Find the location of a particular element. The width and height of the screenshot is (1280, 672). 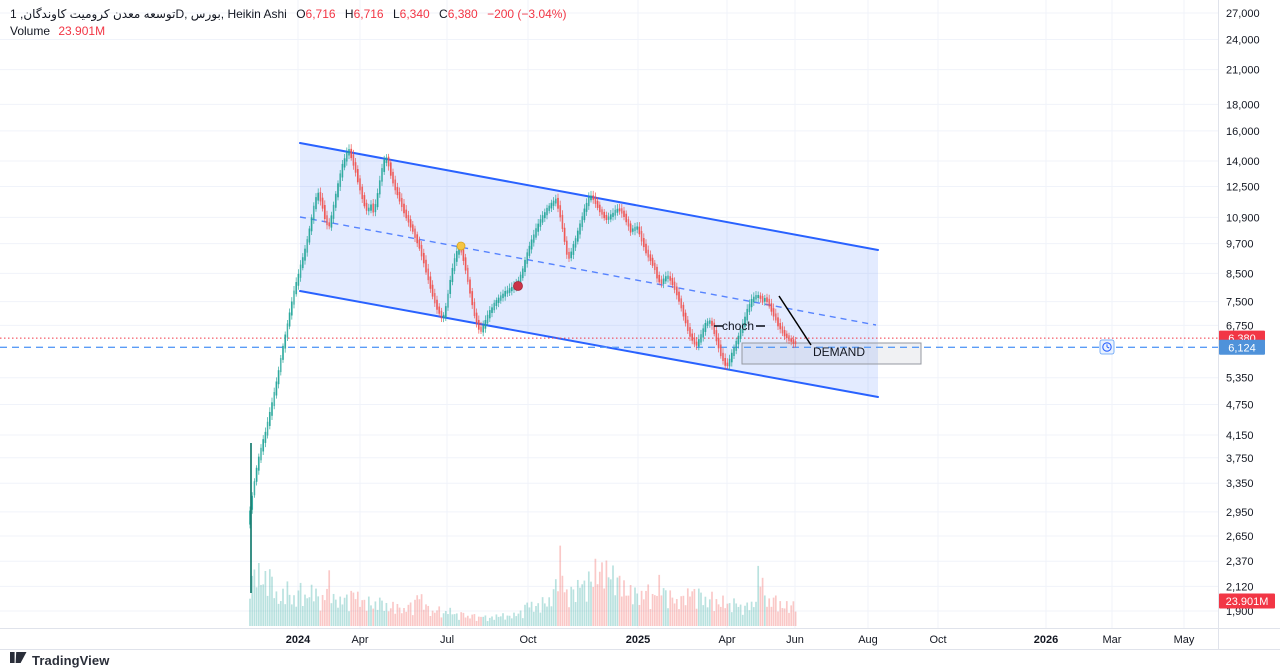

volume-label: Volume is located at coordinates (30, 31).